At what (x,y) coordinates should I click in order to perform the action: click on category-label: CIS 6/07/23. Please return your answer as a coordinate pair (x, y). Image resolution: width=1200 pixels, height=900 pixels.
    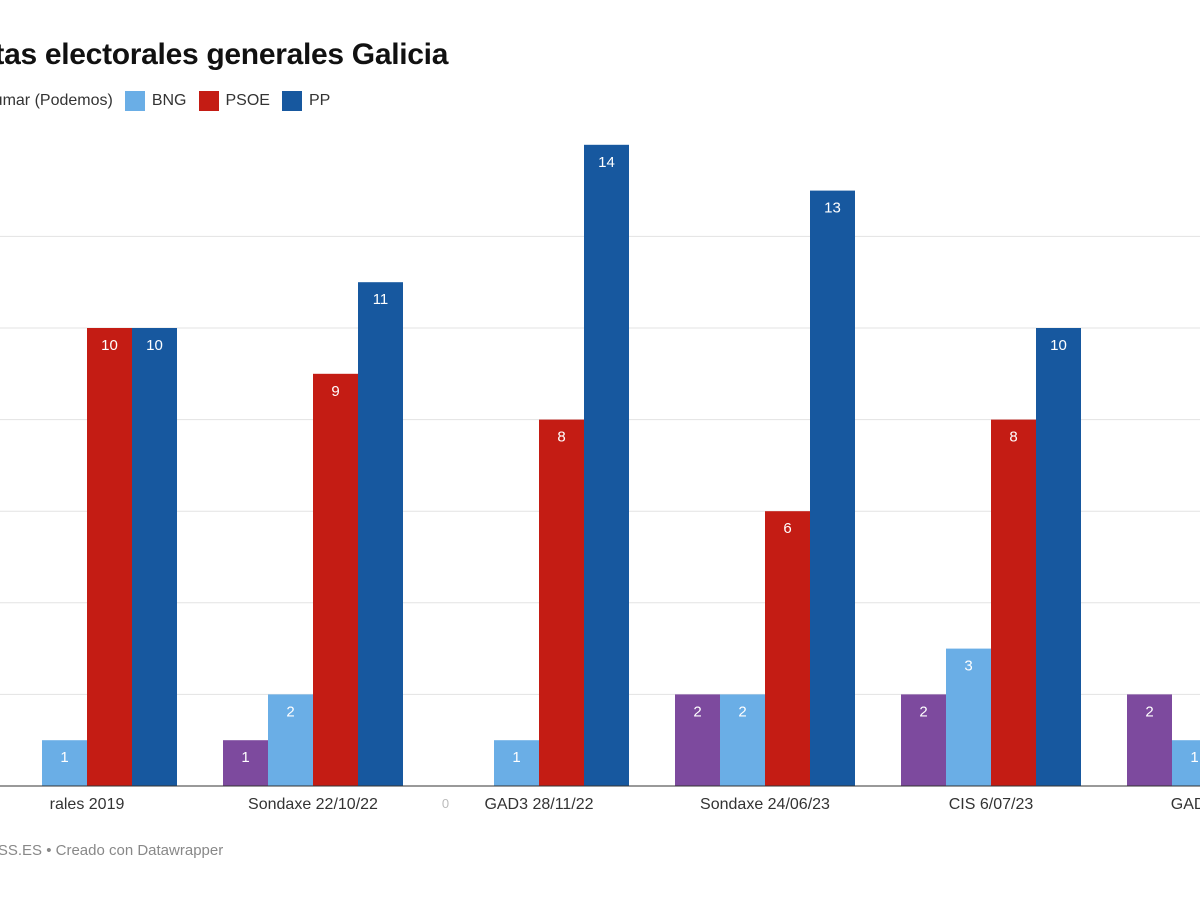
    Looking at the image, I should click on (991, 804).